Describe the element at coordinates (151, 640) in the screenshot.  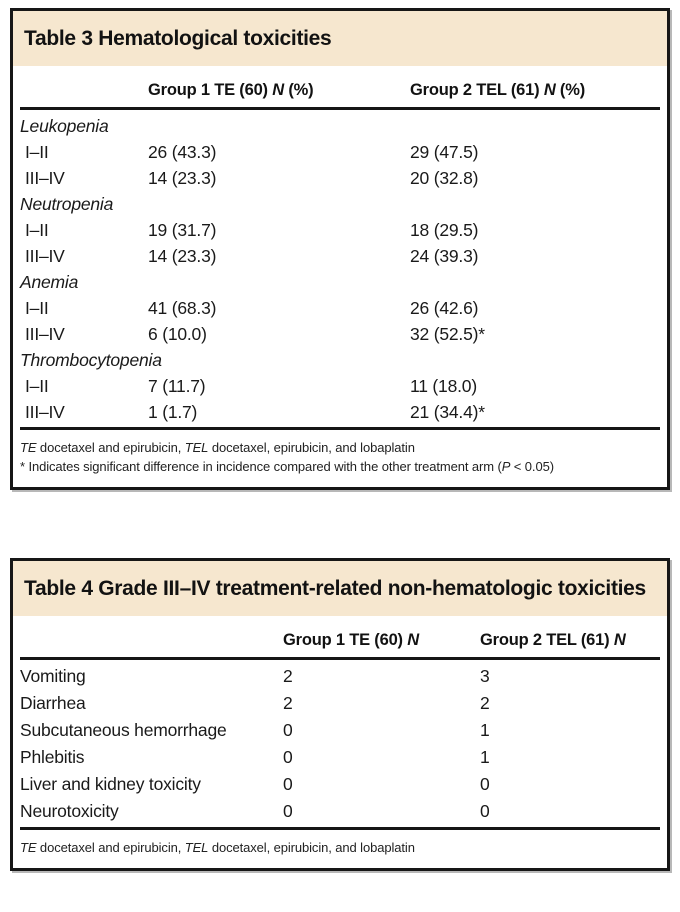
I see `table4-colhead-spacer` at that location.